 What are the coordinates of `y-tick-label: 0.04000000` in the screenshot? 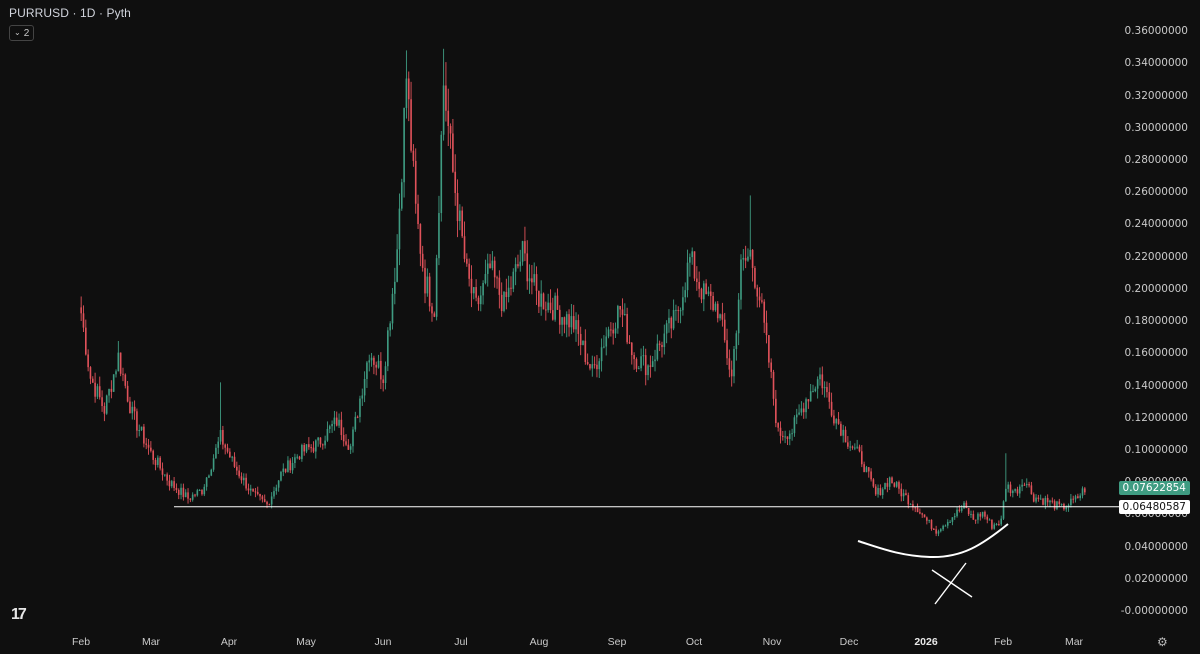 It's located at (1156, 546).